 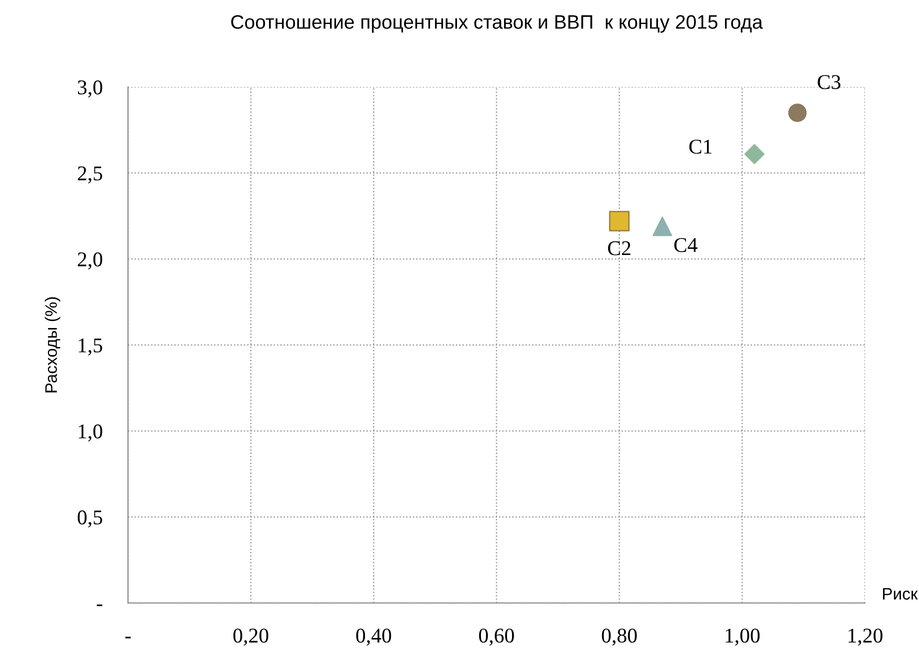 I want to click on x-tick-label: -, so click(x=128, y=637).